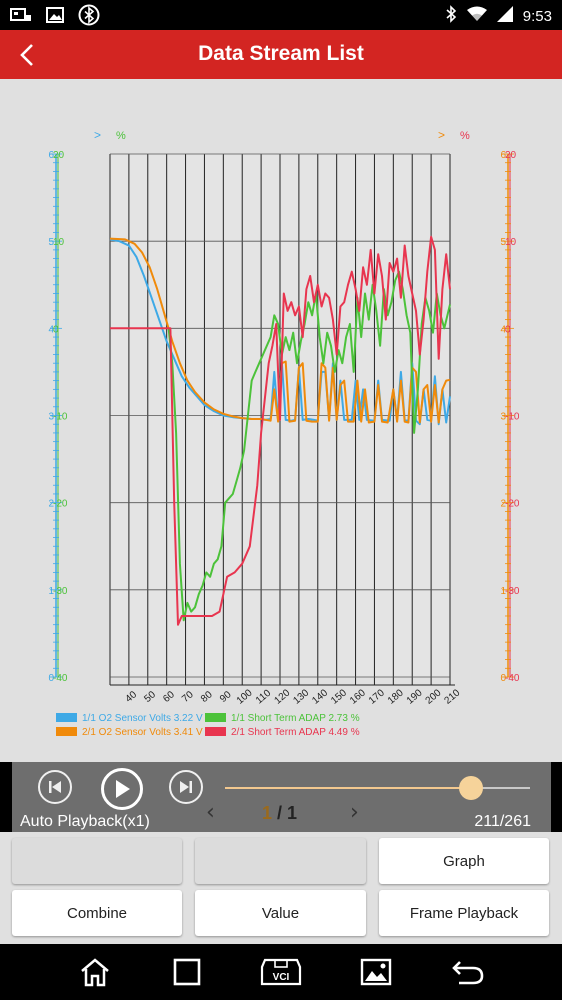 Image resolution: width=562 pixels, height=1000 pixels. What do you see at coordinates (537, 16) in the screenshot?
I see `clock: 9:53` at bounding box center [537, 16].